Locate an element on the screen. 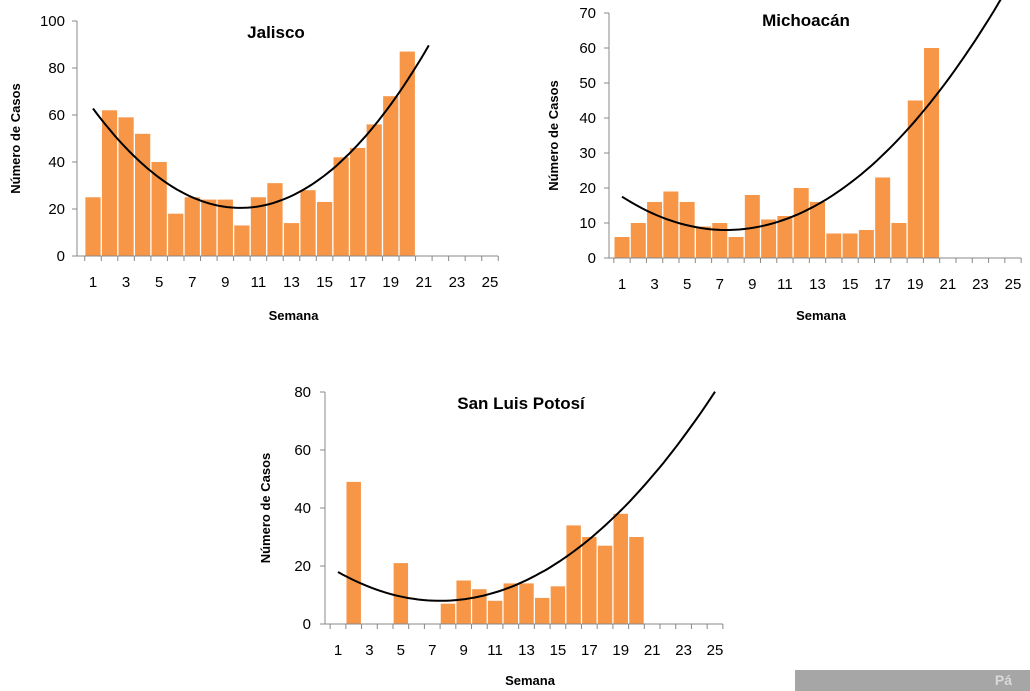 The height and width of the screenshot is (691, 1030). chart-title: San Luis Potosí is located at coordinates (521, 403).